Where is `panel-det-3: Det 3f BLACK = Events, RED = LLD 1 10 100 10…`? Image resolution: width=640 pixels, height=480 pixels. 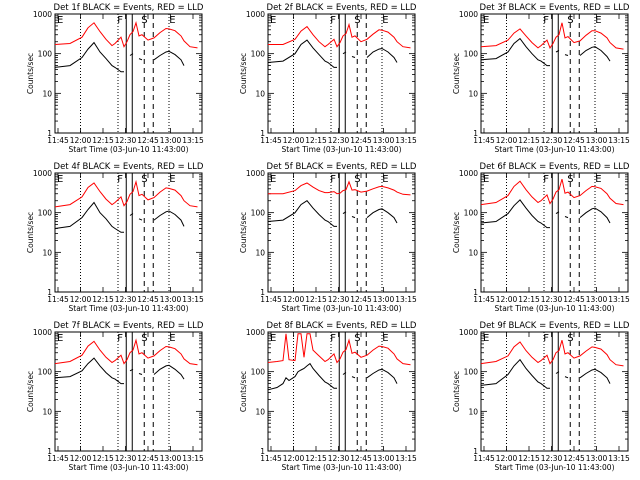
panel-det-3: Det 3f BLACK = Events, RED = LLD 1 10 100 10… is located at coordinates (541, 78).